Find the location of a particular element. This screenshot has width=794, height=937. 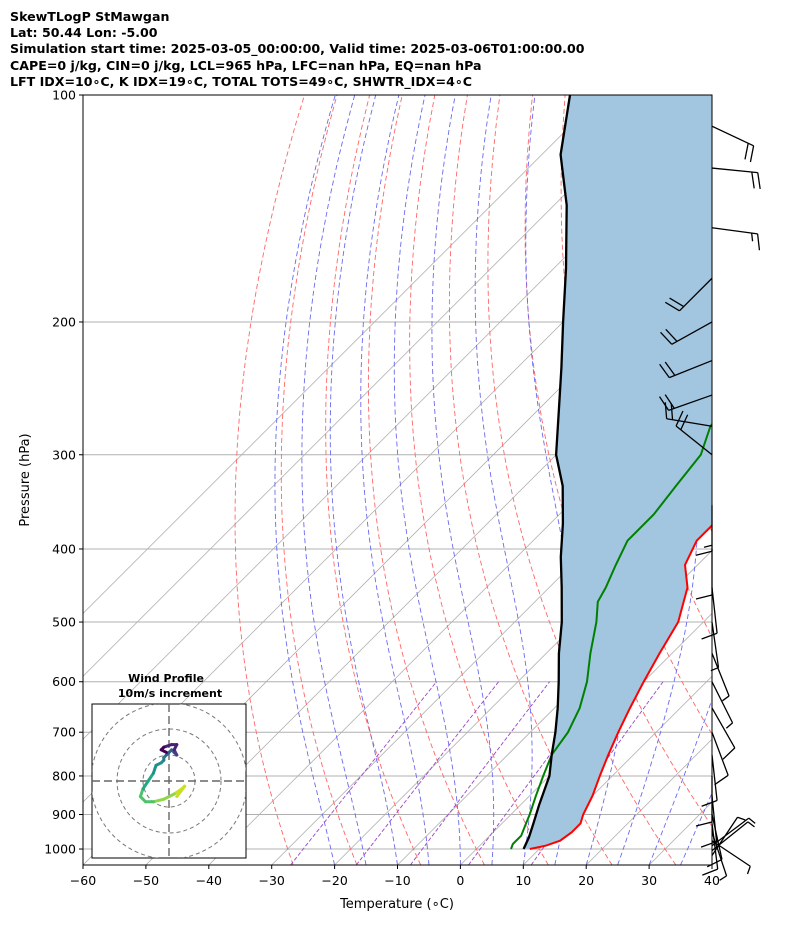

x-tick-label: −40 is located at coordinates (209, 880).